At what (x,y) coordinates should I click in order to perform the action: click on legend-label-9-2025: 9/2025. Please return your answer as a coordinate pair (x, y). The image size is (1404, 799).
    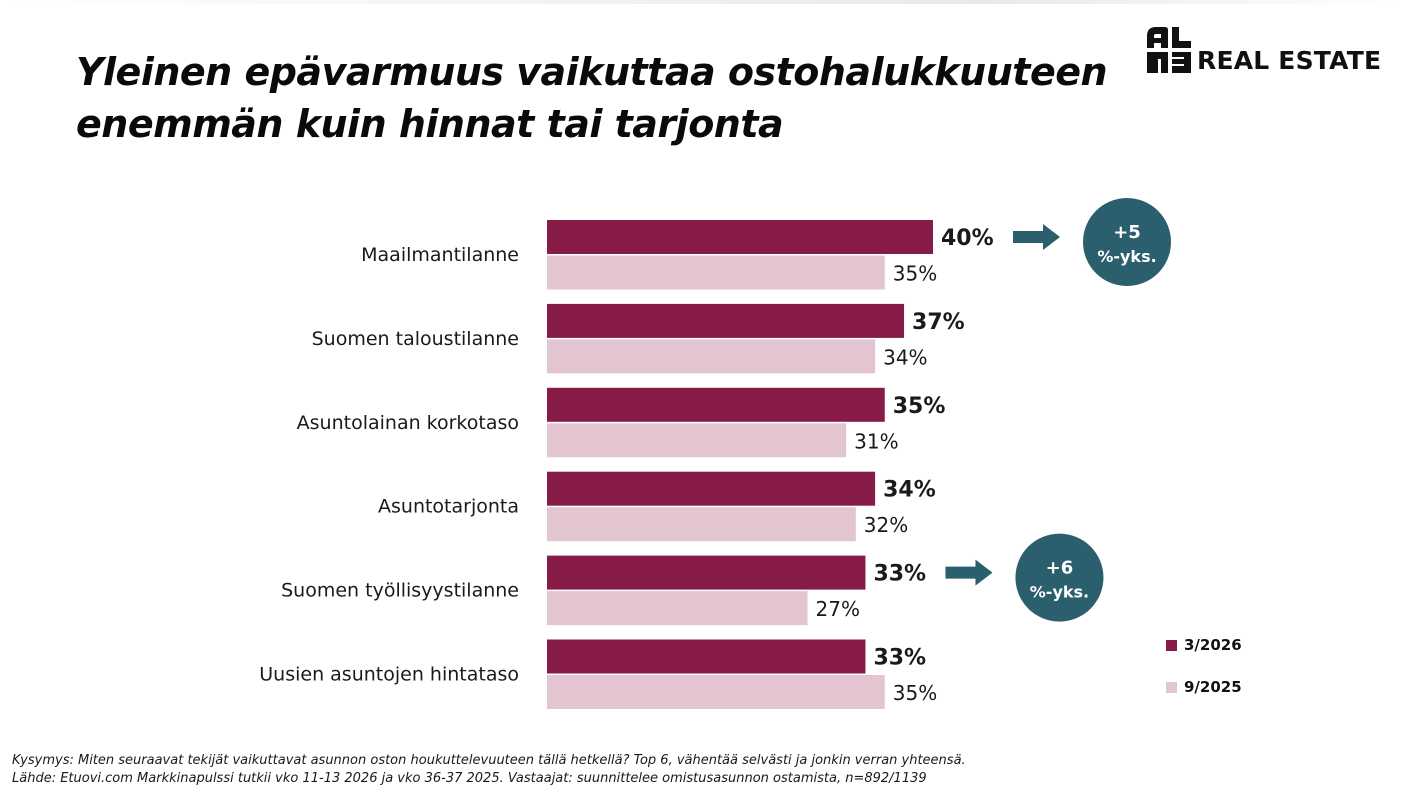
    Looking at the image, I should click on (1213, 687).